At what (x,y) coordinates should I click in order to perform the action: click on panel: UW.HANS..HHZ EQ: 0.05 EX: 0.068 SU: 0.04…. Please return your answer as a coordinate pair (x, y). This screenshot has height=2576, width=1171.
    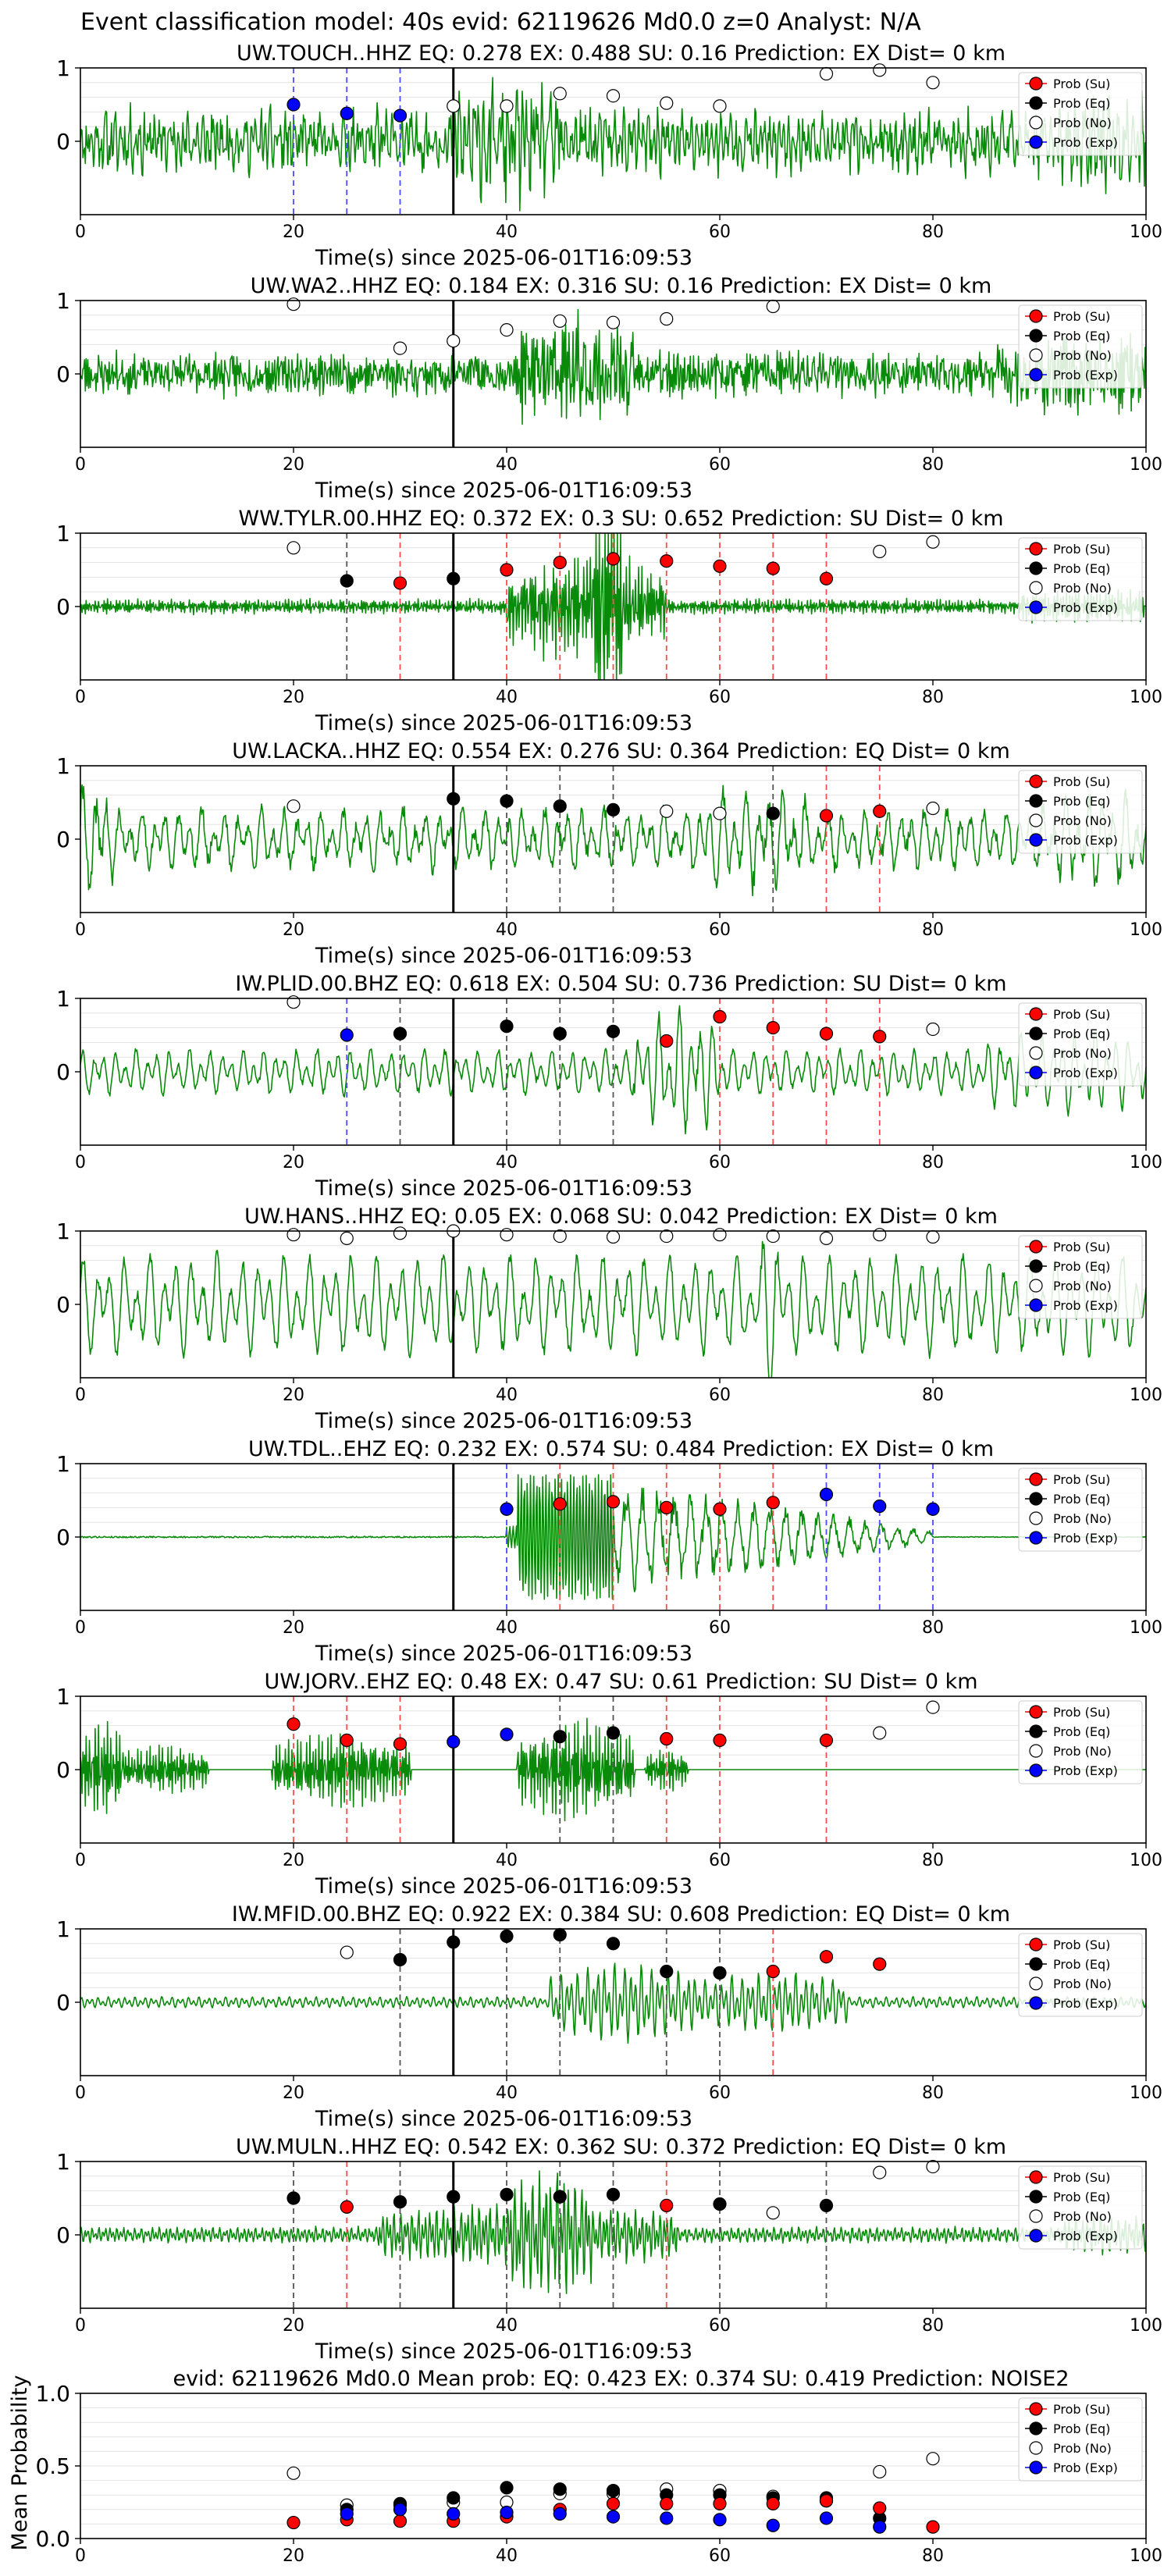
    Looking at the image, I should click on (609, 1318).